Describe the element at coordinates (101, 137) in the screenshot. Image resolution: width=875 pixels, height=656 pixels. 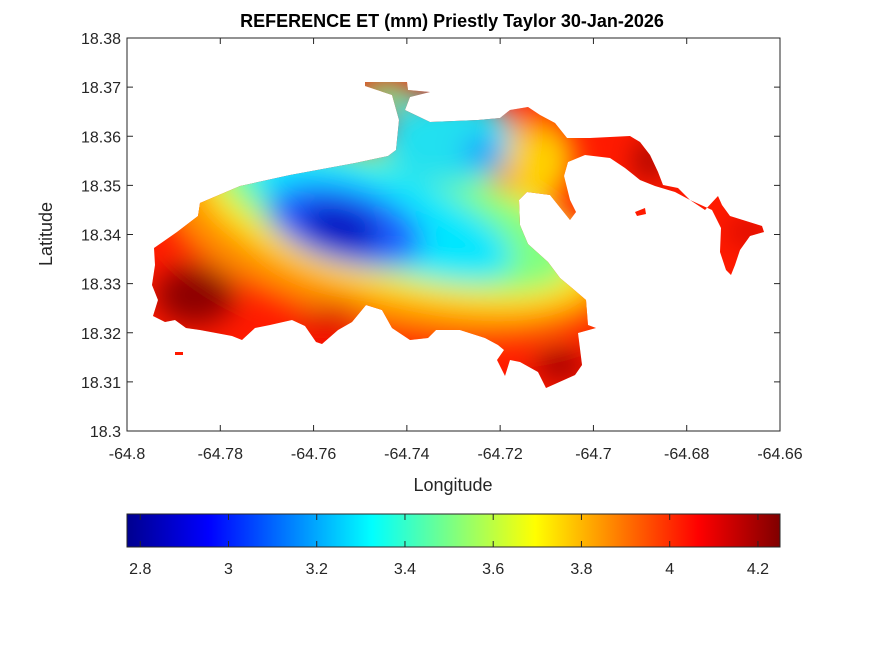
I see `y-tick-label: 18.36` at that location.